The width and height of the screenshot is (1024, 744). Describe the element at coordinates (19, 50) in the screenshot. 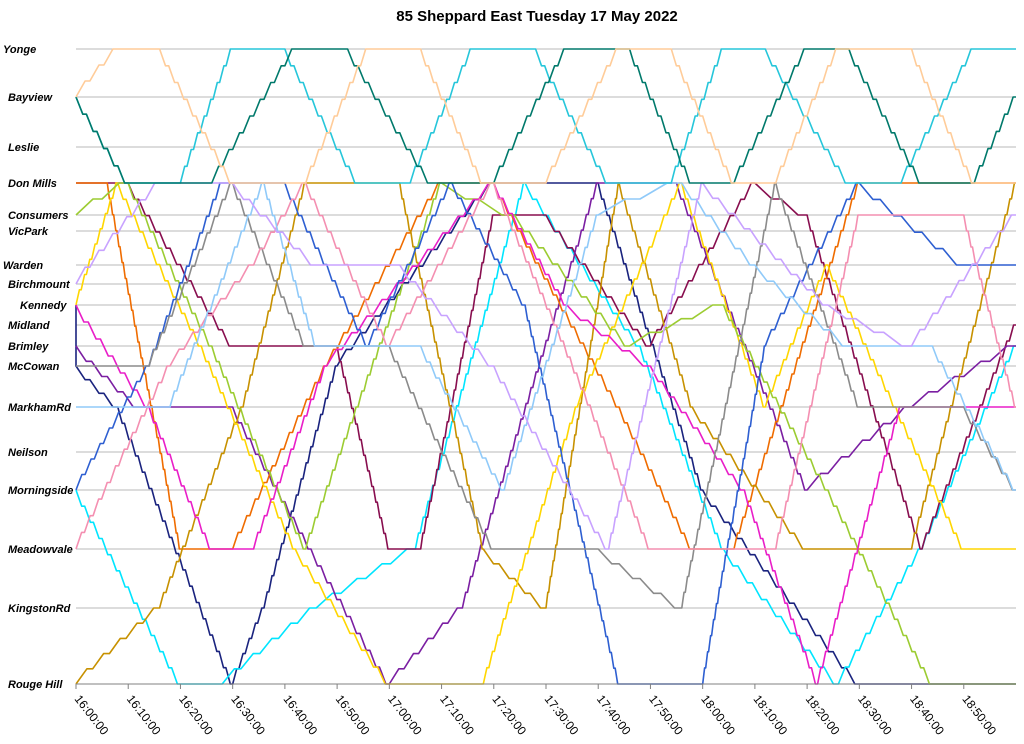

I see `stop-label: Yonge` at that location.